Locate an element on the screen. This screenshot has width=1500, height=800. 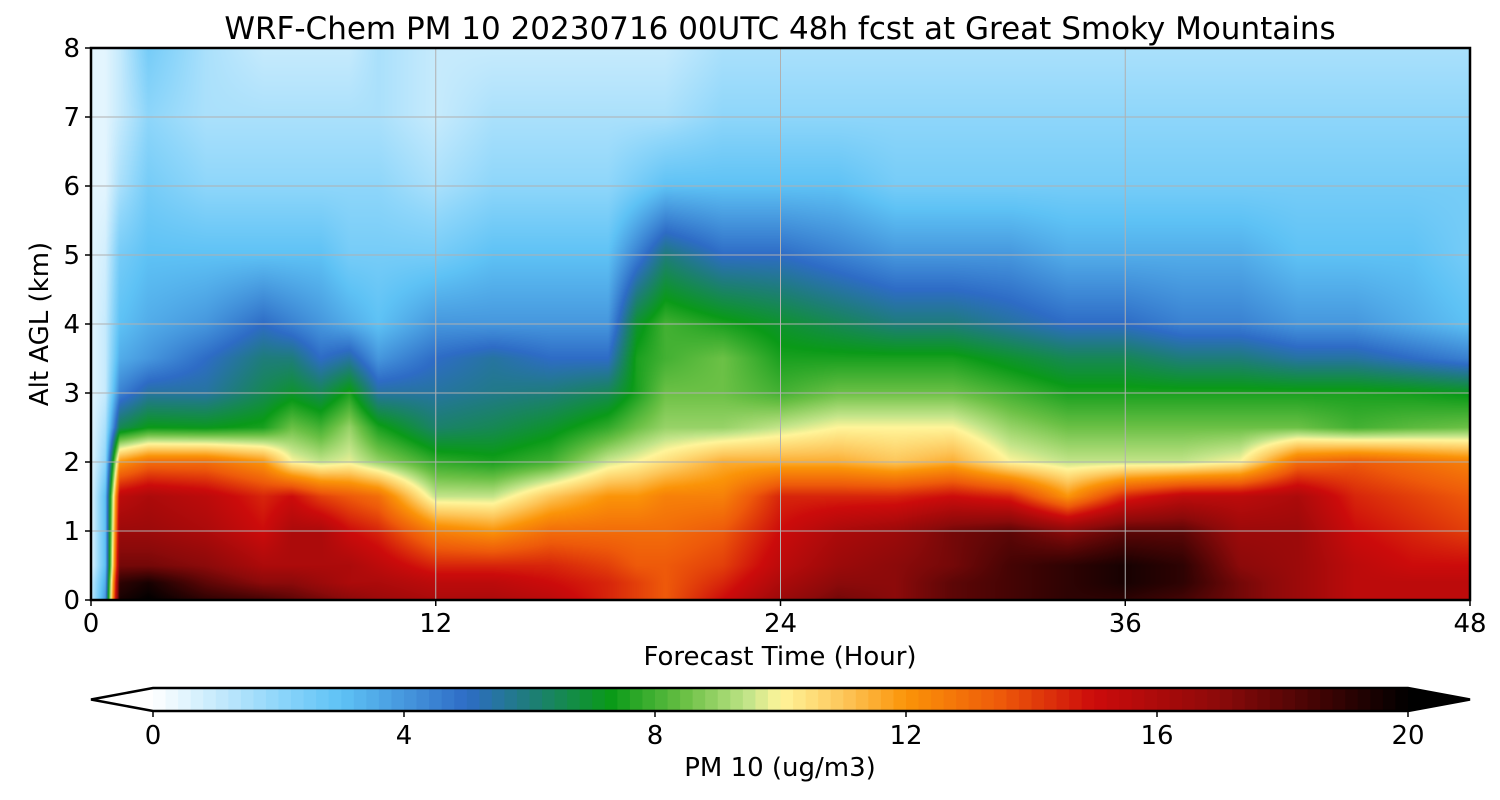
colorbar-tick-label: 12 is located at coordinates (905, 736).